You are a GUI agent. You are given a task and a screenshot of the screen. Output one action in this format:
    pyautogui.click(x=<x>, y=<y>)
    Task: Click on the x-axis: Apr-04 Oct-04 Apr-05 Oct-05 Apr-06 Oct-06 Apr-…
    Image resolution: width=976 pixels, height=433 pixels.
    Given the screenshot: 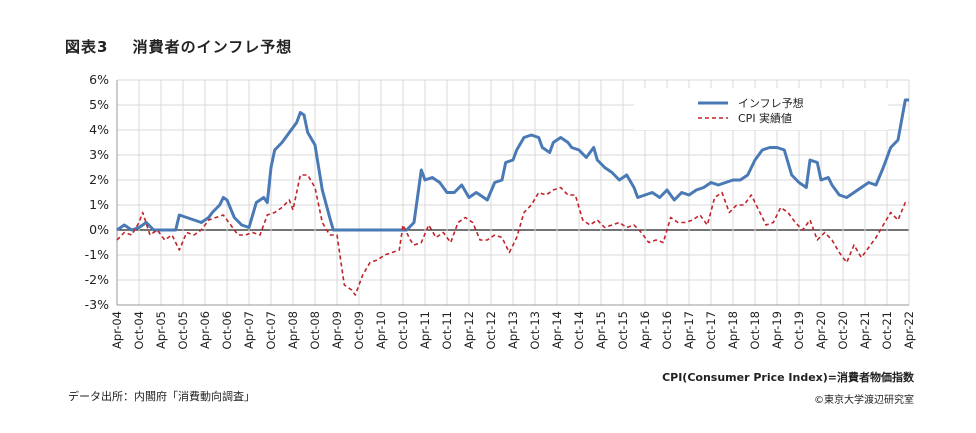 What is the action you would take?
    pyautogui.click(x=513, y=330)
    